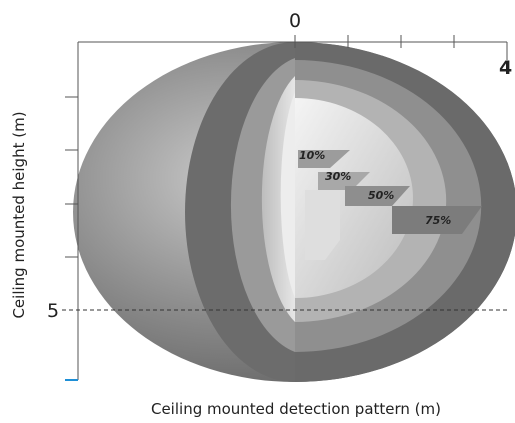  Describe the element at coordinates (296, 409) in the screenshot. I see `x-axis-title: Ceiling mounted detection pattern (m)` at that location.